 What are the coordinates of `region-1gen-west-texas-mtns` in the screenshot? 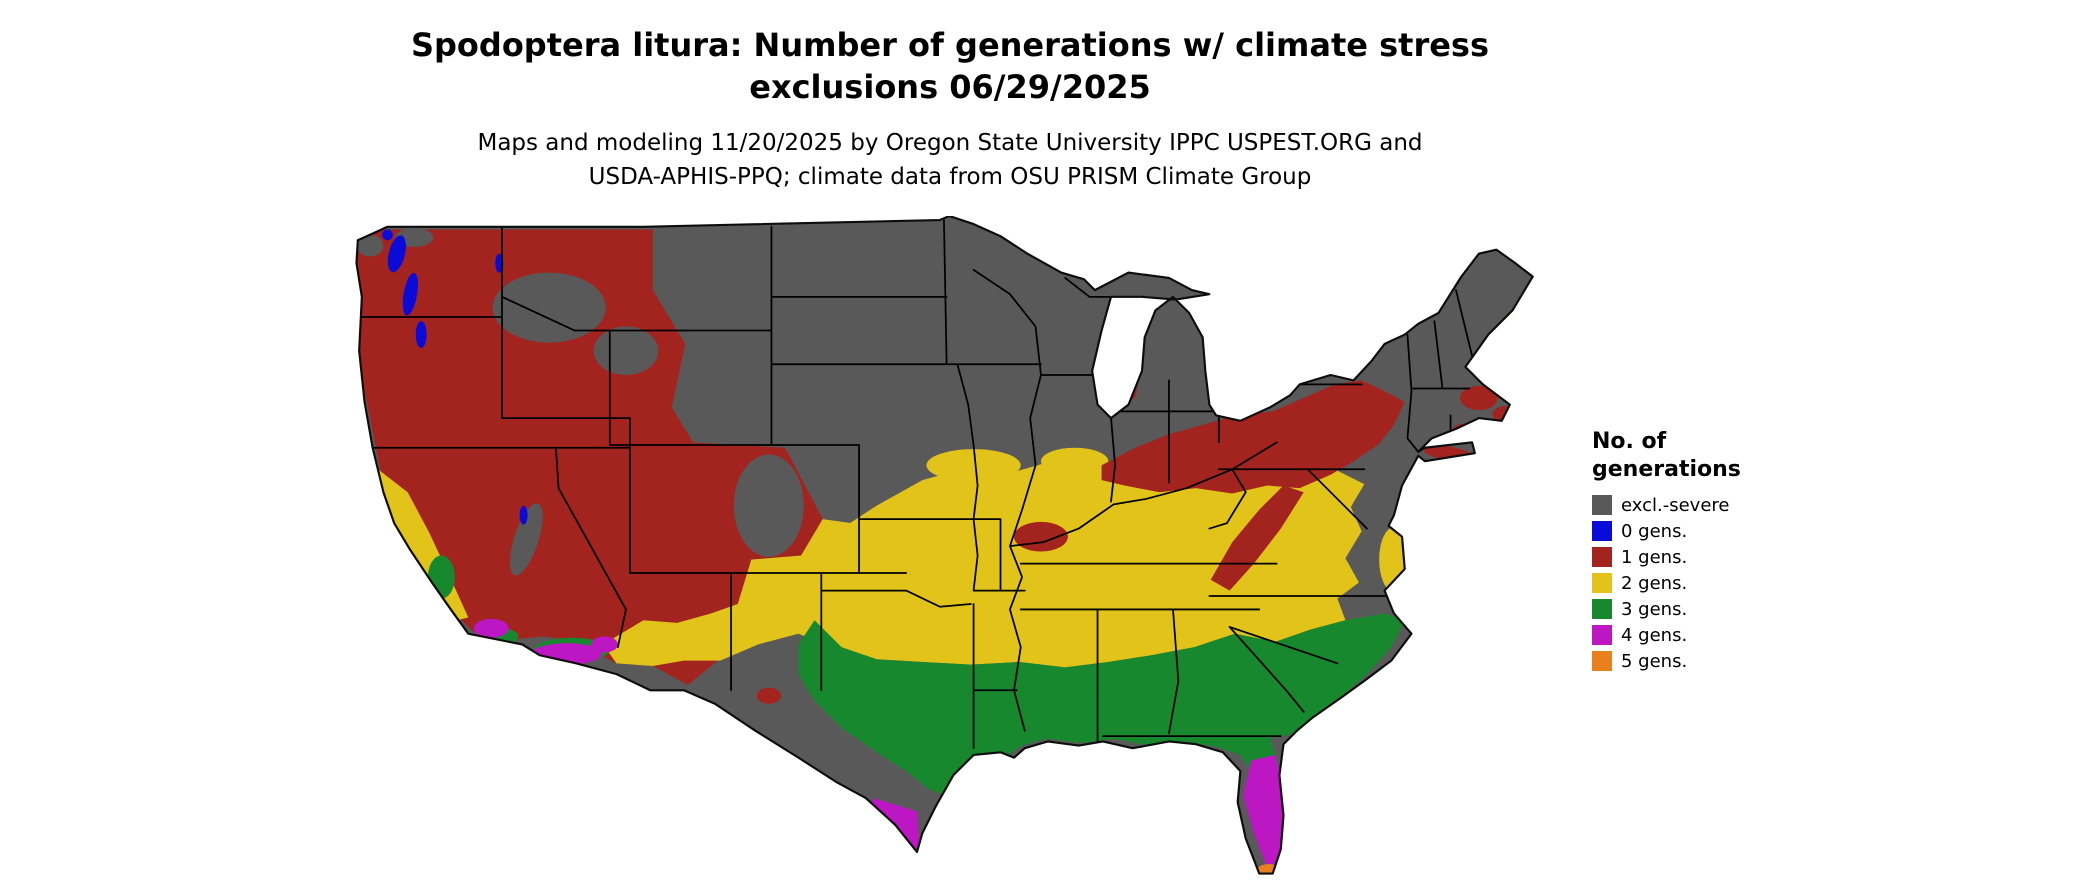 It's located at (768, 695).